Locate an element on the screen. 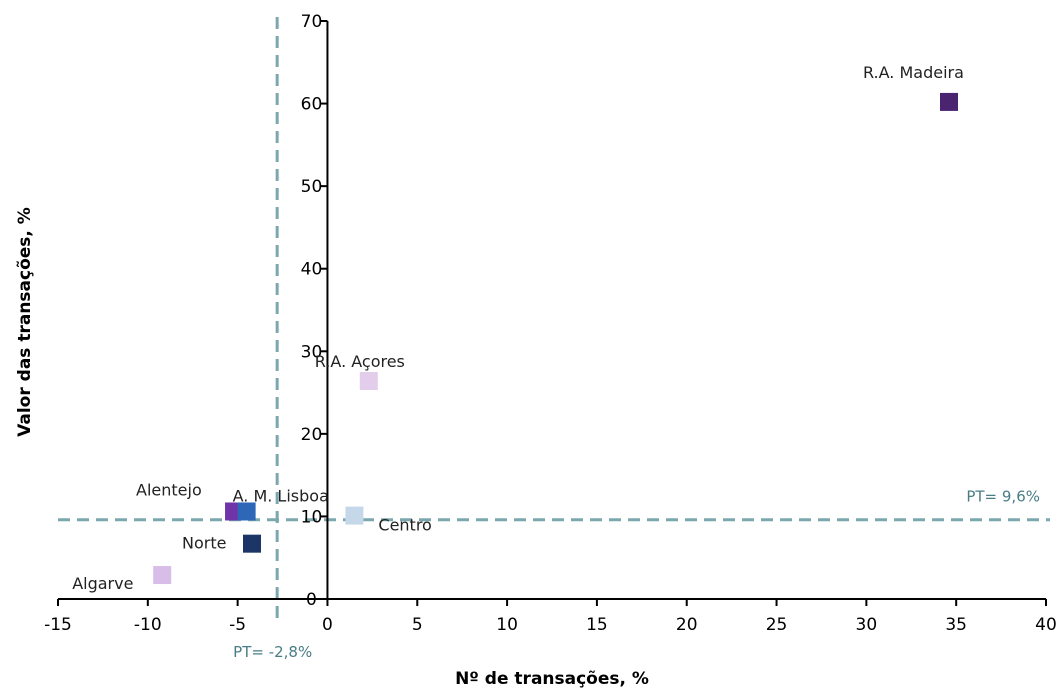 The width and height of the screenshot is (1061, 688). point-label: R.A. Açores is located at coordinates (360, 361).